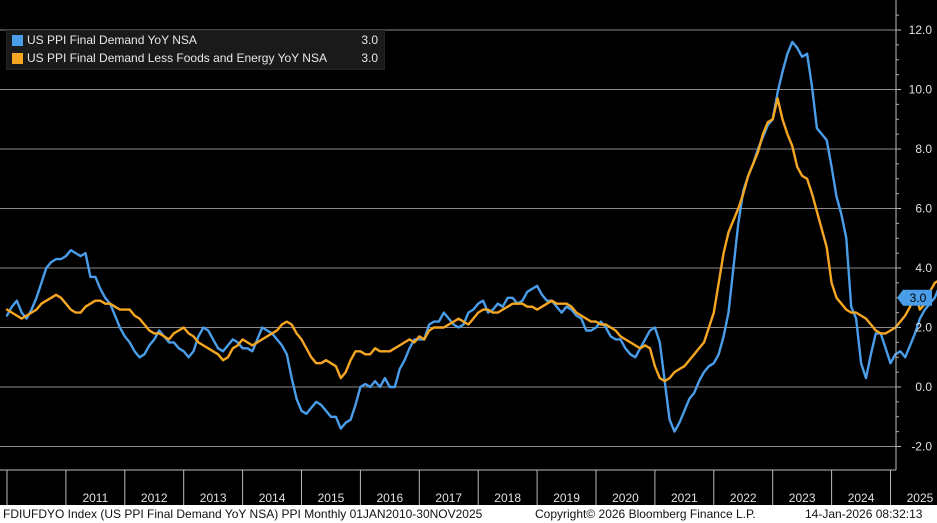  What do you see at coordinates (272, 498) in the screenshot?
I see `x-tick-label: 2014` at bounding box center [272, 498].